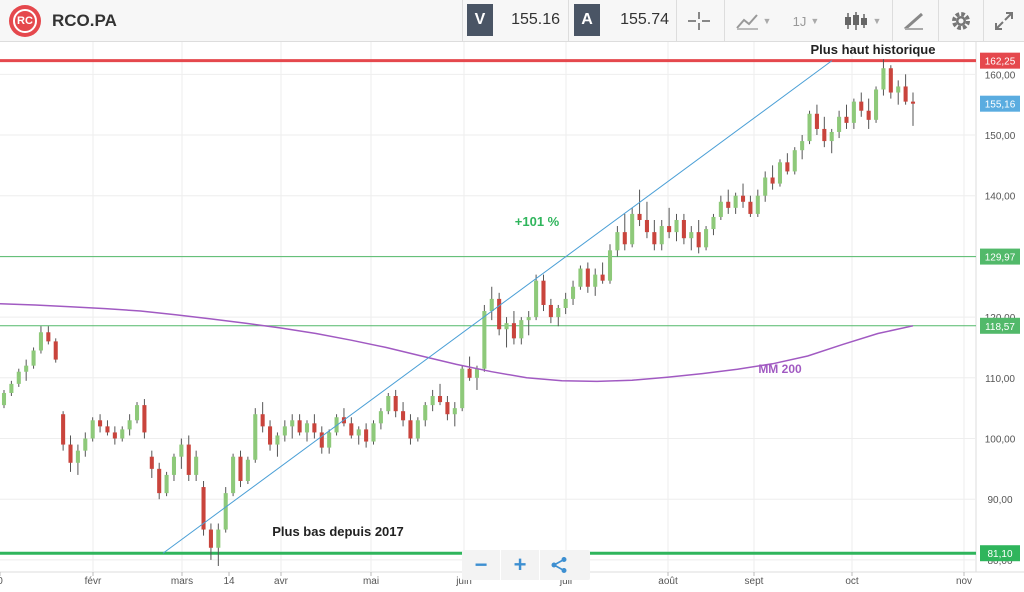  What do you see at coordinates (862, 21) in the screenshot?
I see `chart-type-button: ▼` at bounding box center [862, 21].